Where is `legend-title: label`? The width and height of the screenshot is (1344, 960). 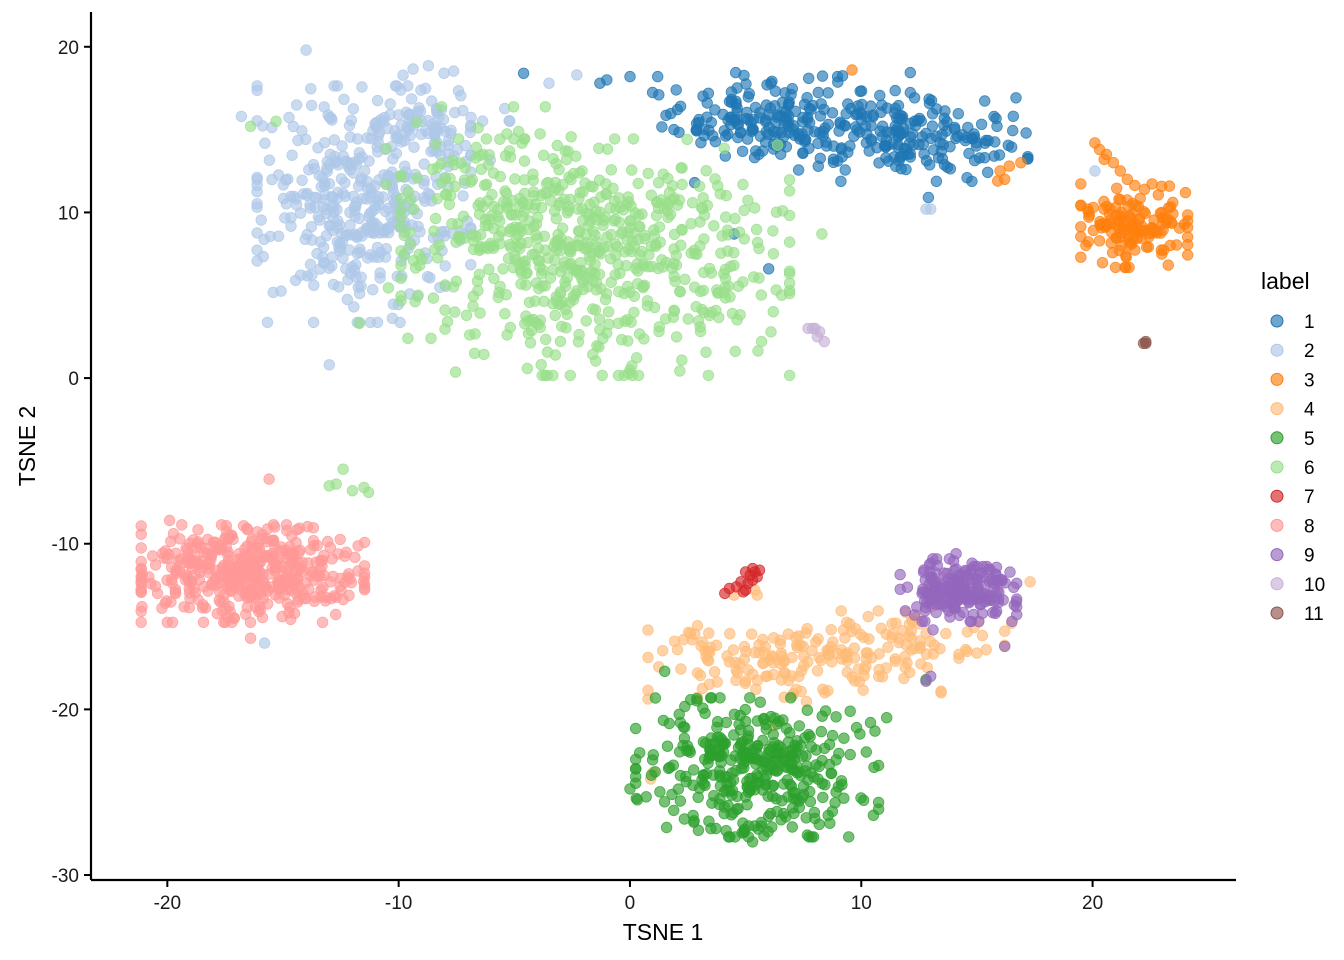 legend-title: label is located at coordinates (1285, 281).